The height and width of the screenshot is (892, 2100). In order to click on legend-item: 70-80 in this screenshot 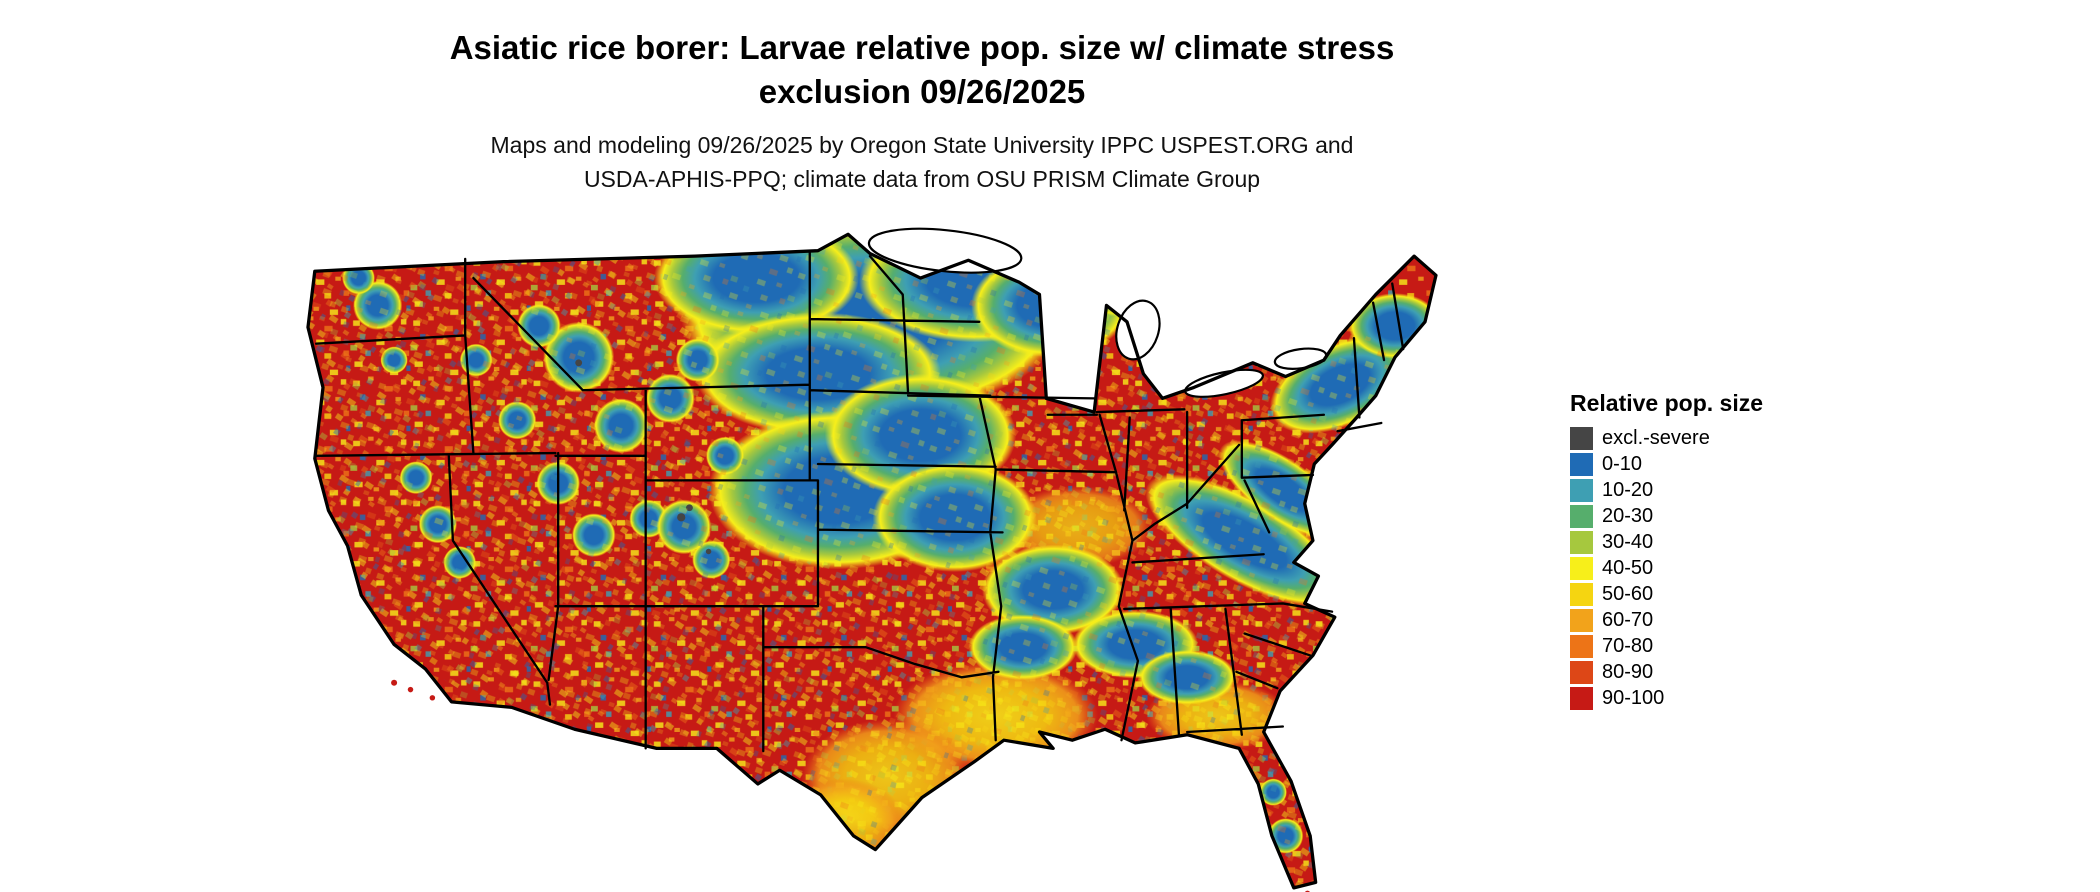, I will do `click(1690, 646)`.